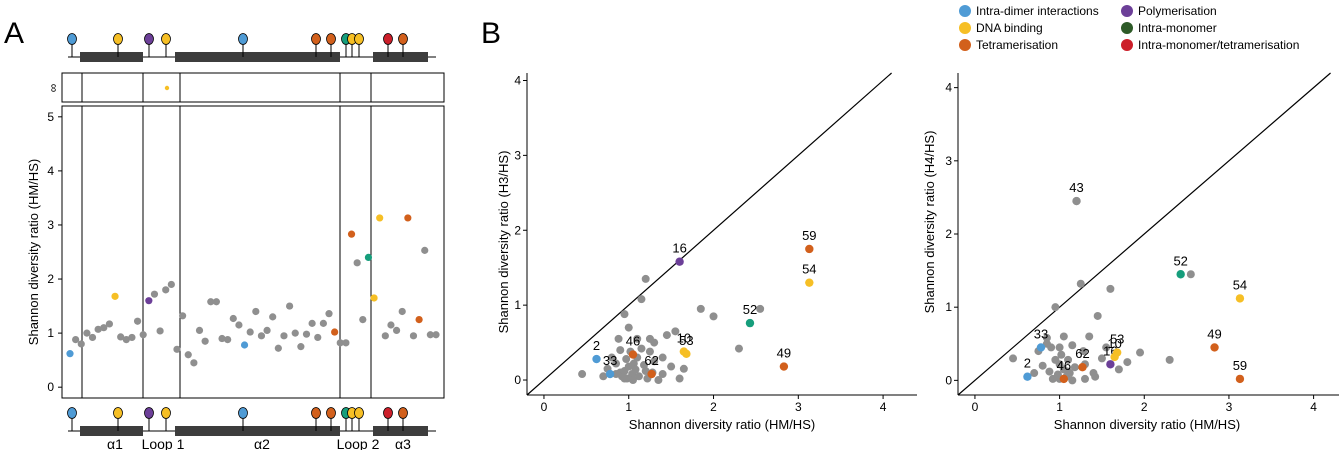  Describe the element at coordinates (1127, 11) in the screenshot. I see `legend-swatch-polymerisation` at that location.